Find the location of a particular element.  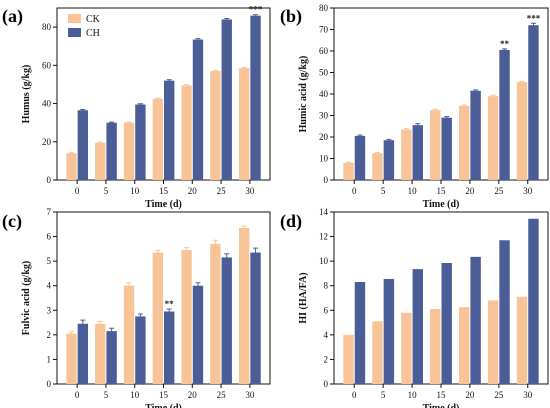

panel-d-letter: (d) is located at coordinates (291, 221).